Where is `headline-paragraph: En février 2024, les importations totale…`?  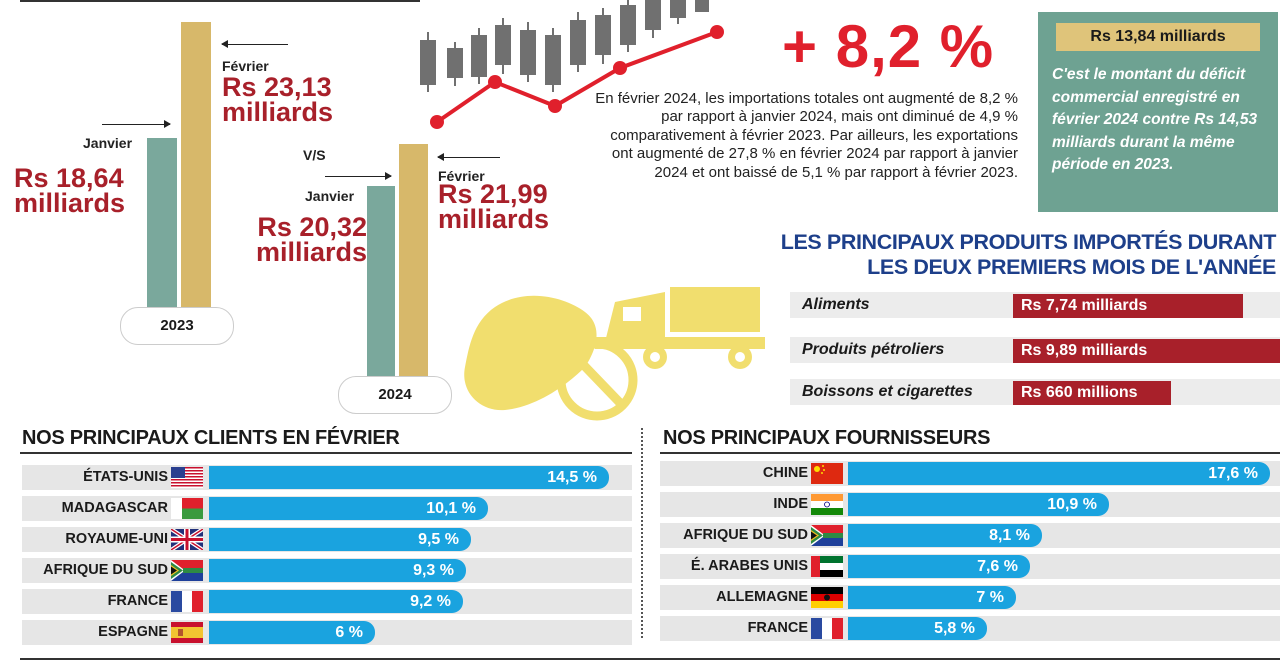
headline-paragraph: En février 2024, les importations totale… is located at coordinates (806, 135).